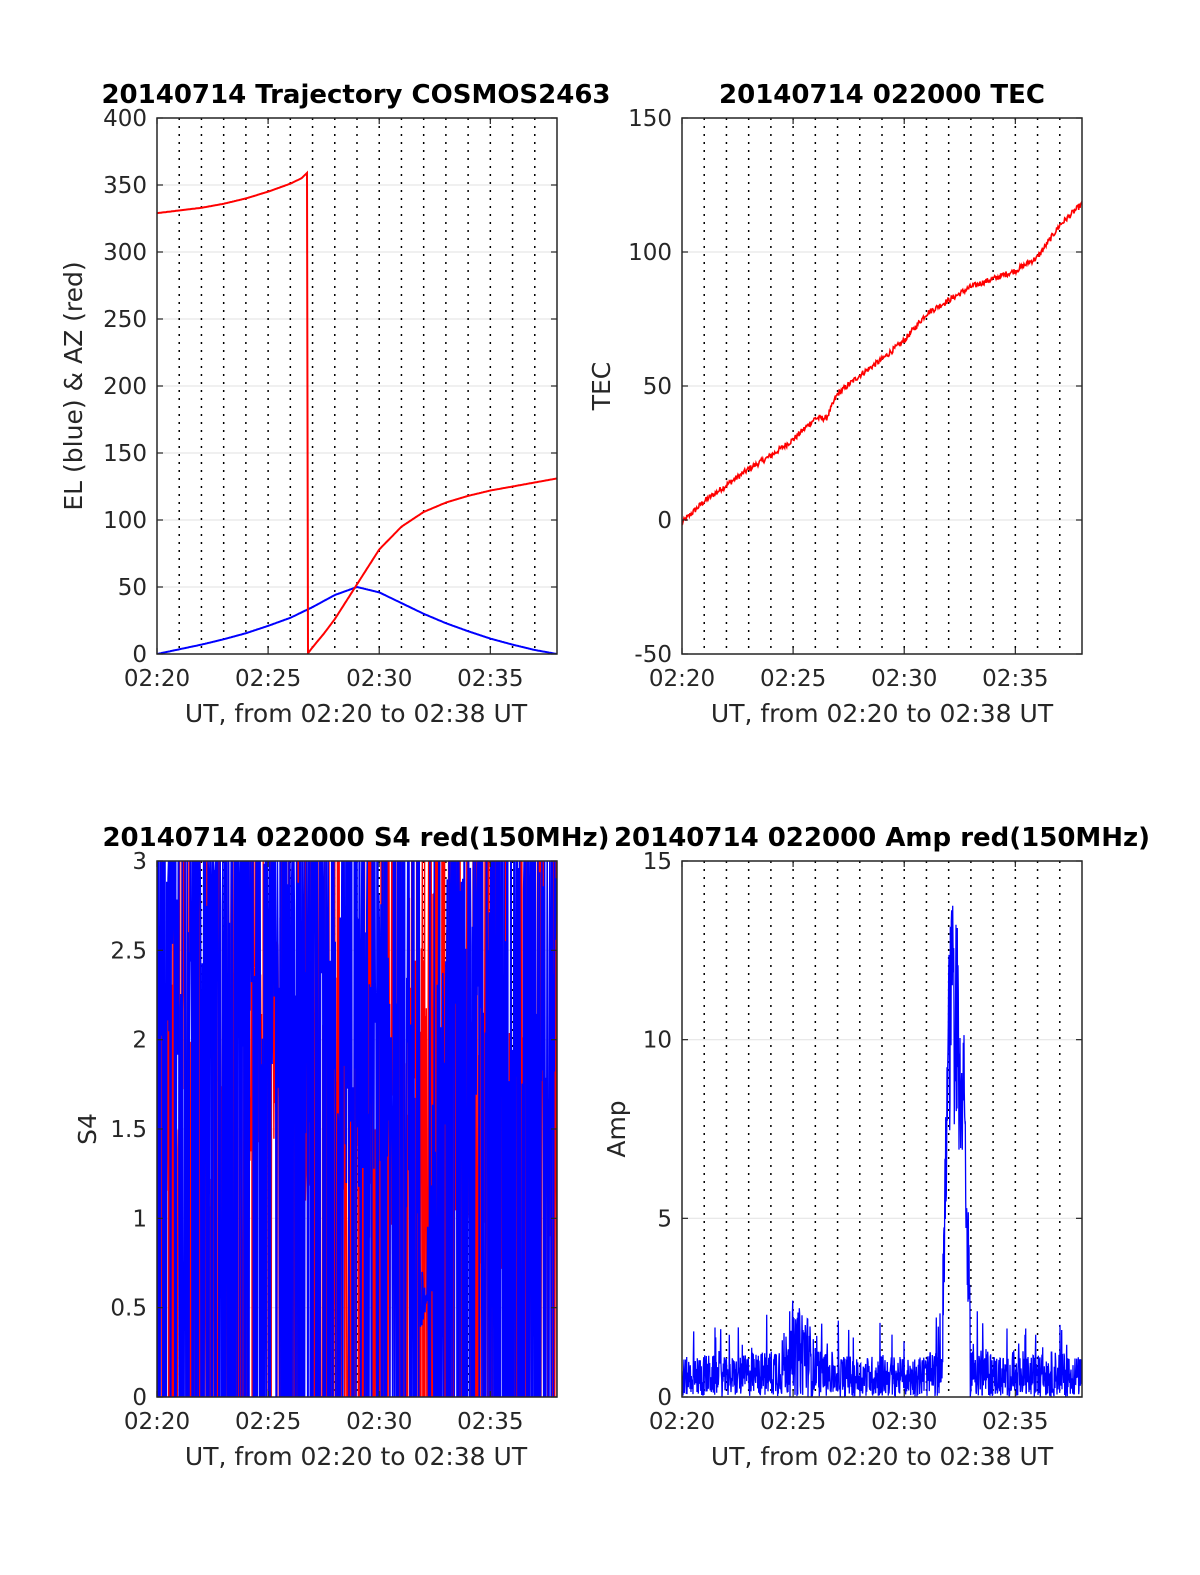 This screenshot has height=1575, width=1200. What do you see at coordinates (87, 1129) in the screenshot?
I see `y-axis-label: S4` at bounding box center [87, 1129].